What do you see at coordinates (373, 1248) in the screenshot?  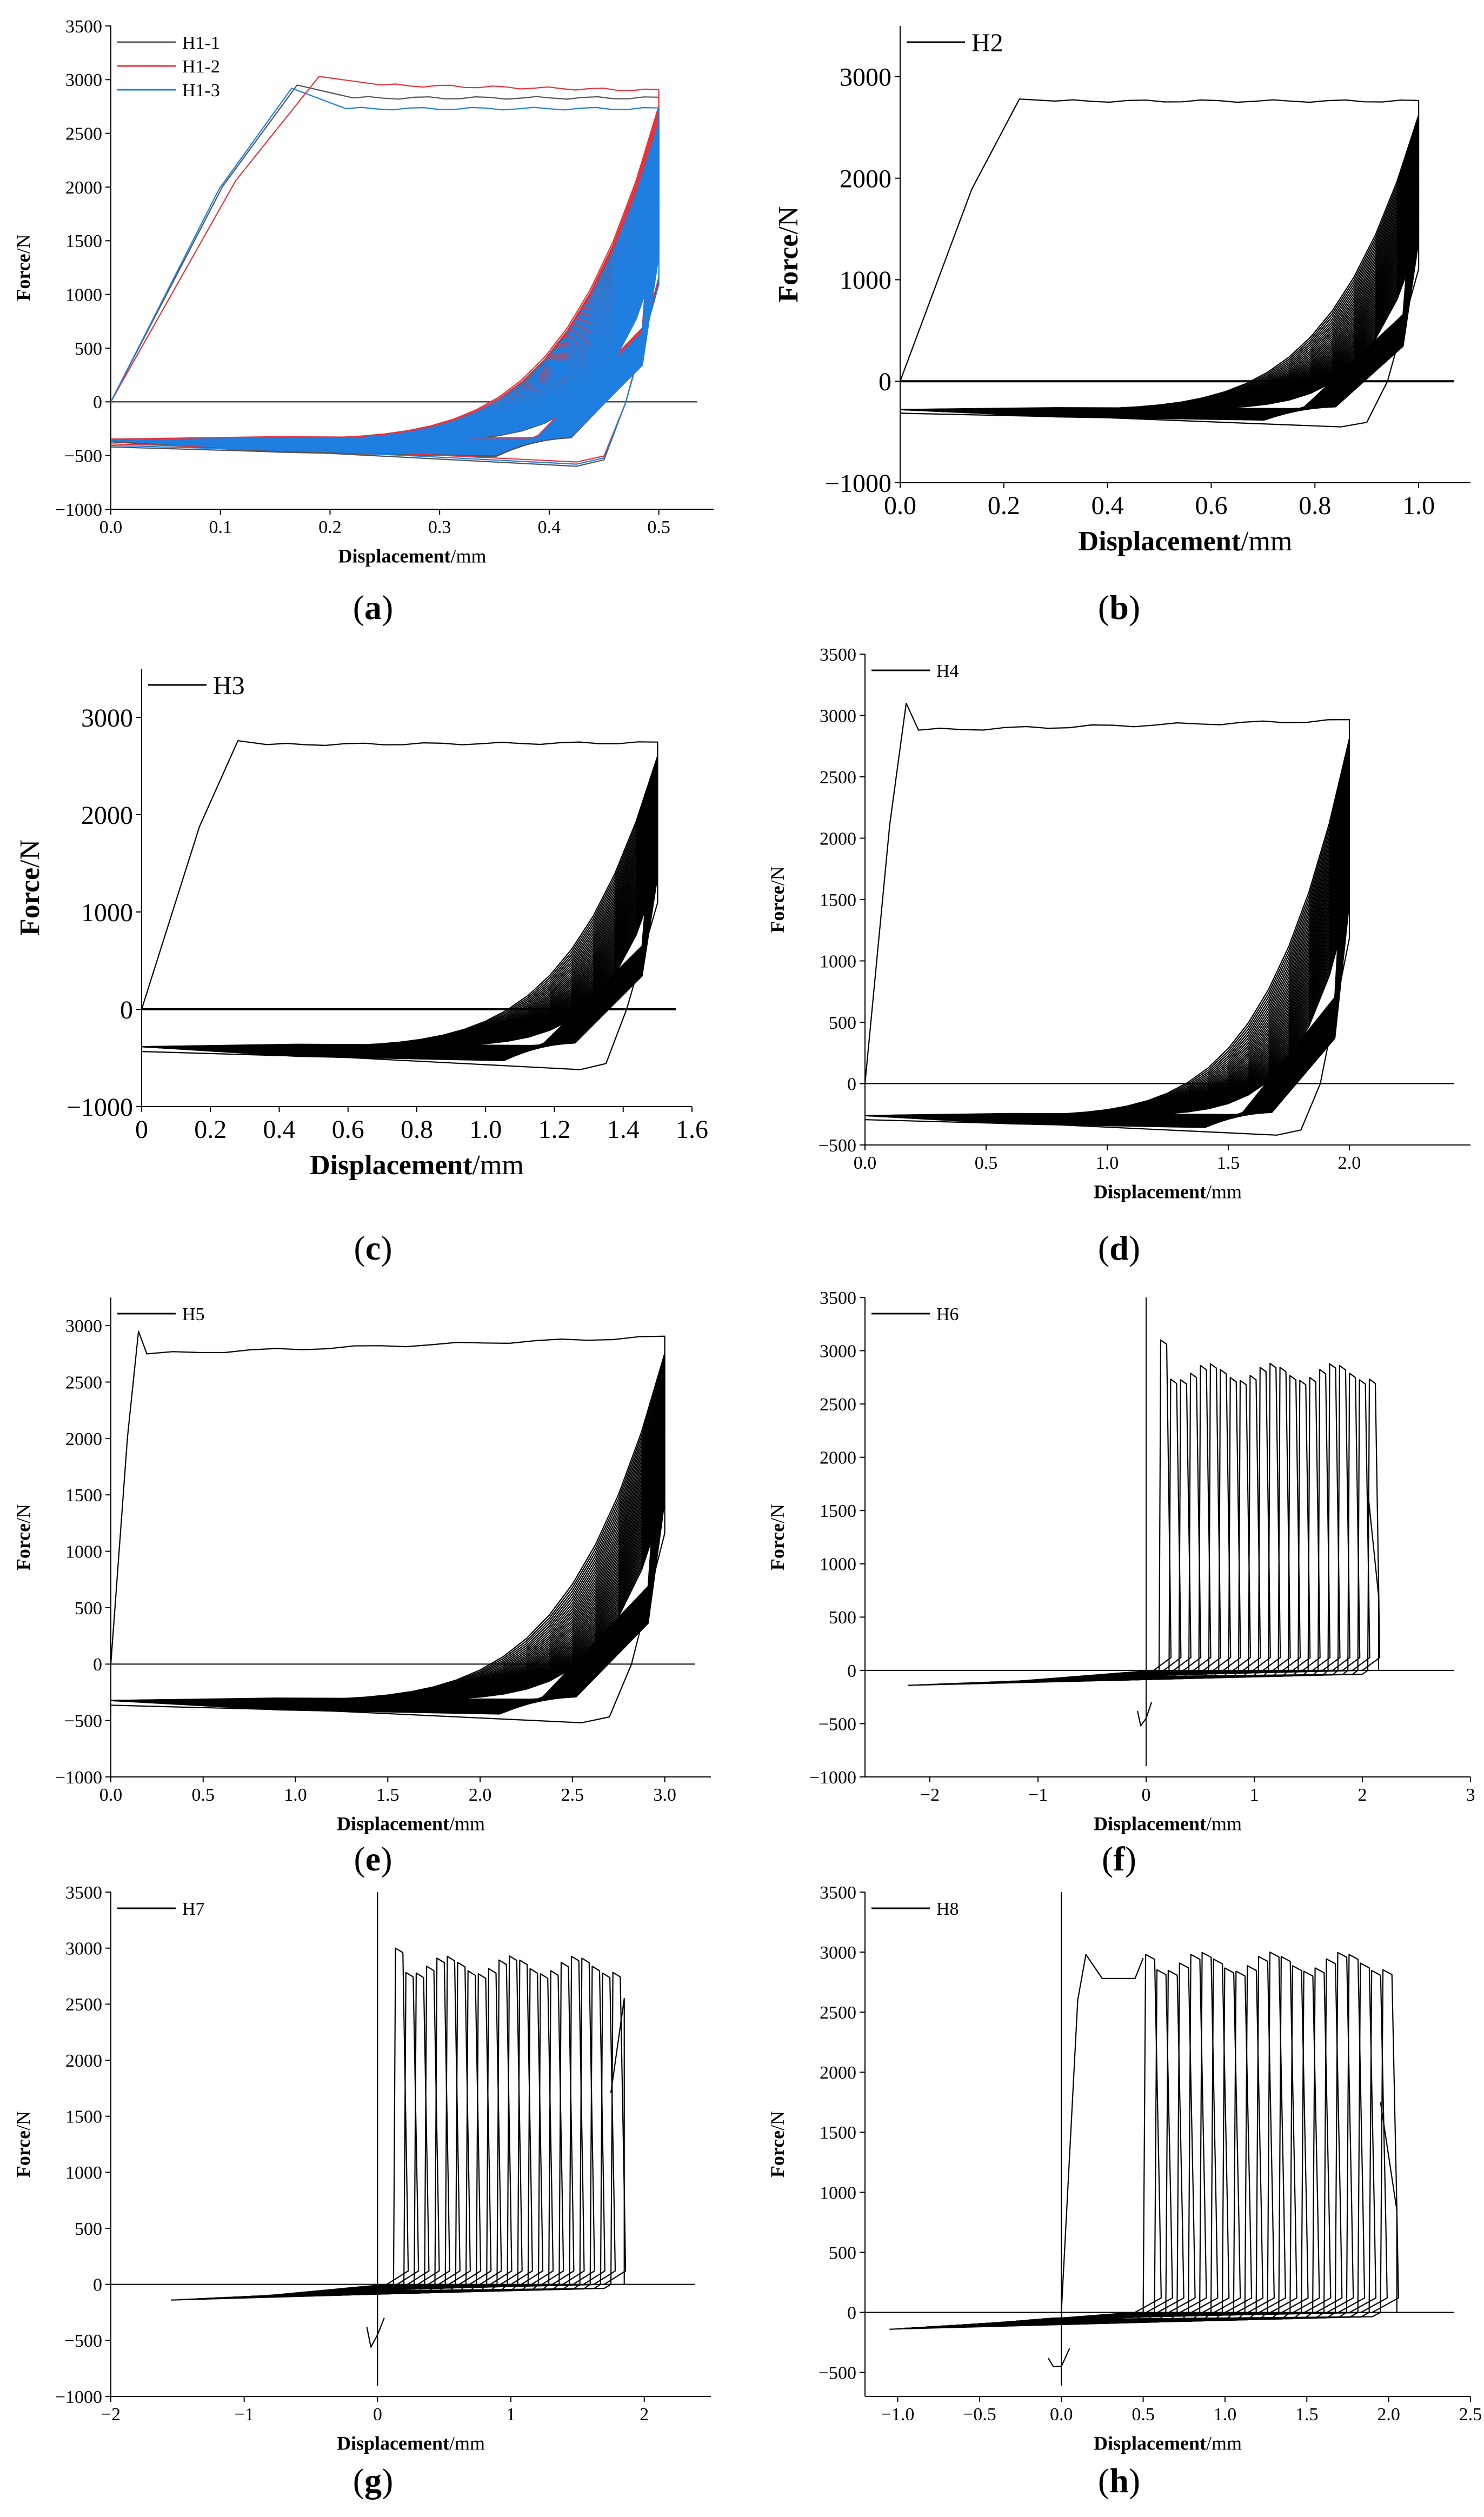 I see `panel-label-letter: c` at bounding box center [373, 1248].